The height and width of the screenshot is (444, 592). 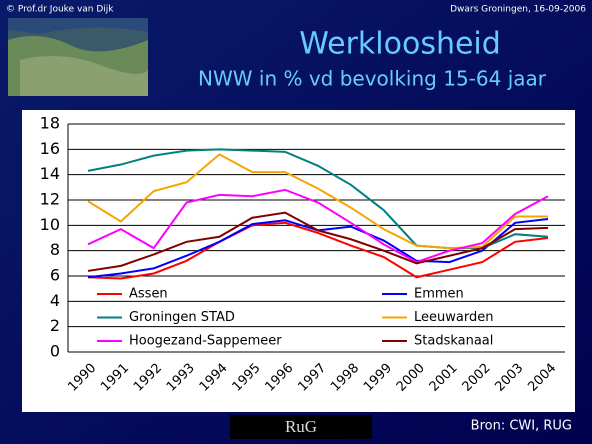 I want to click on y-tick-label: 2, so click(x=55, y=325).